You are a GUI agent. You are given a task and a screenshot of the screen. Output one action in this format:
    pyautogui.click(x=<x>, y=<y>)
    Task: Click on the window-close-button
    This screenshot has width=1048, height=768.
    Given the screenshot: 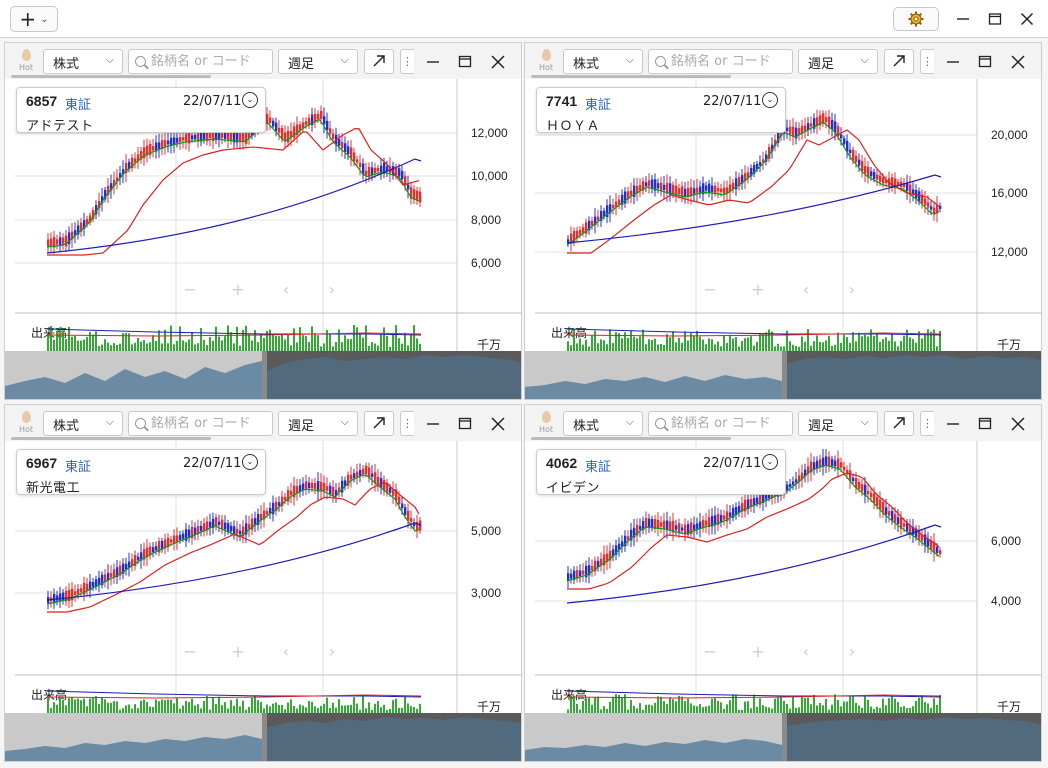 What is the action you would take?
    pyautogui.click(x=1027, y=19)
    